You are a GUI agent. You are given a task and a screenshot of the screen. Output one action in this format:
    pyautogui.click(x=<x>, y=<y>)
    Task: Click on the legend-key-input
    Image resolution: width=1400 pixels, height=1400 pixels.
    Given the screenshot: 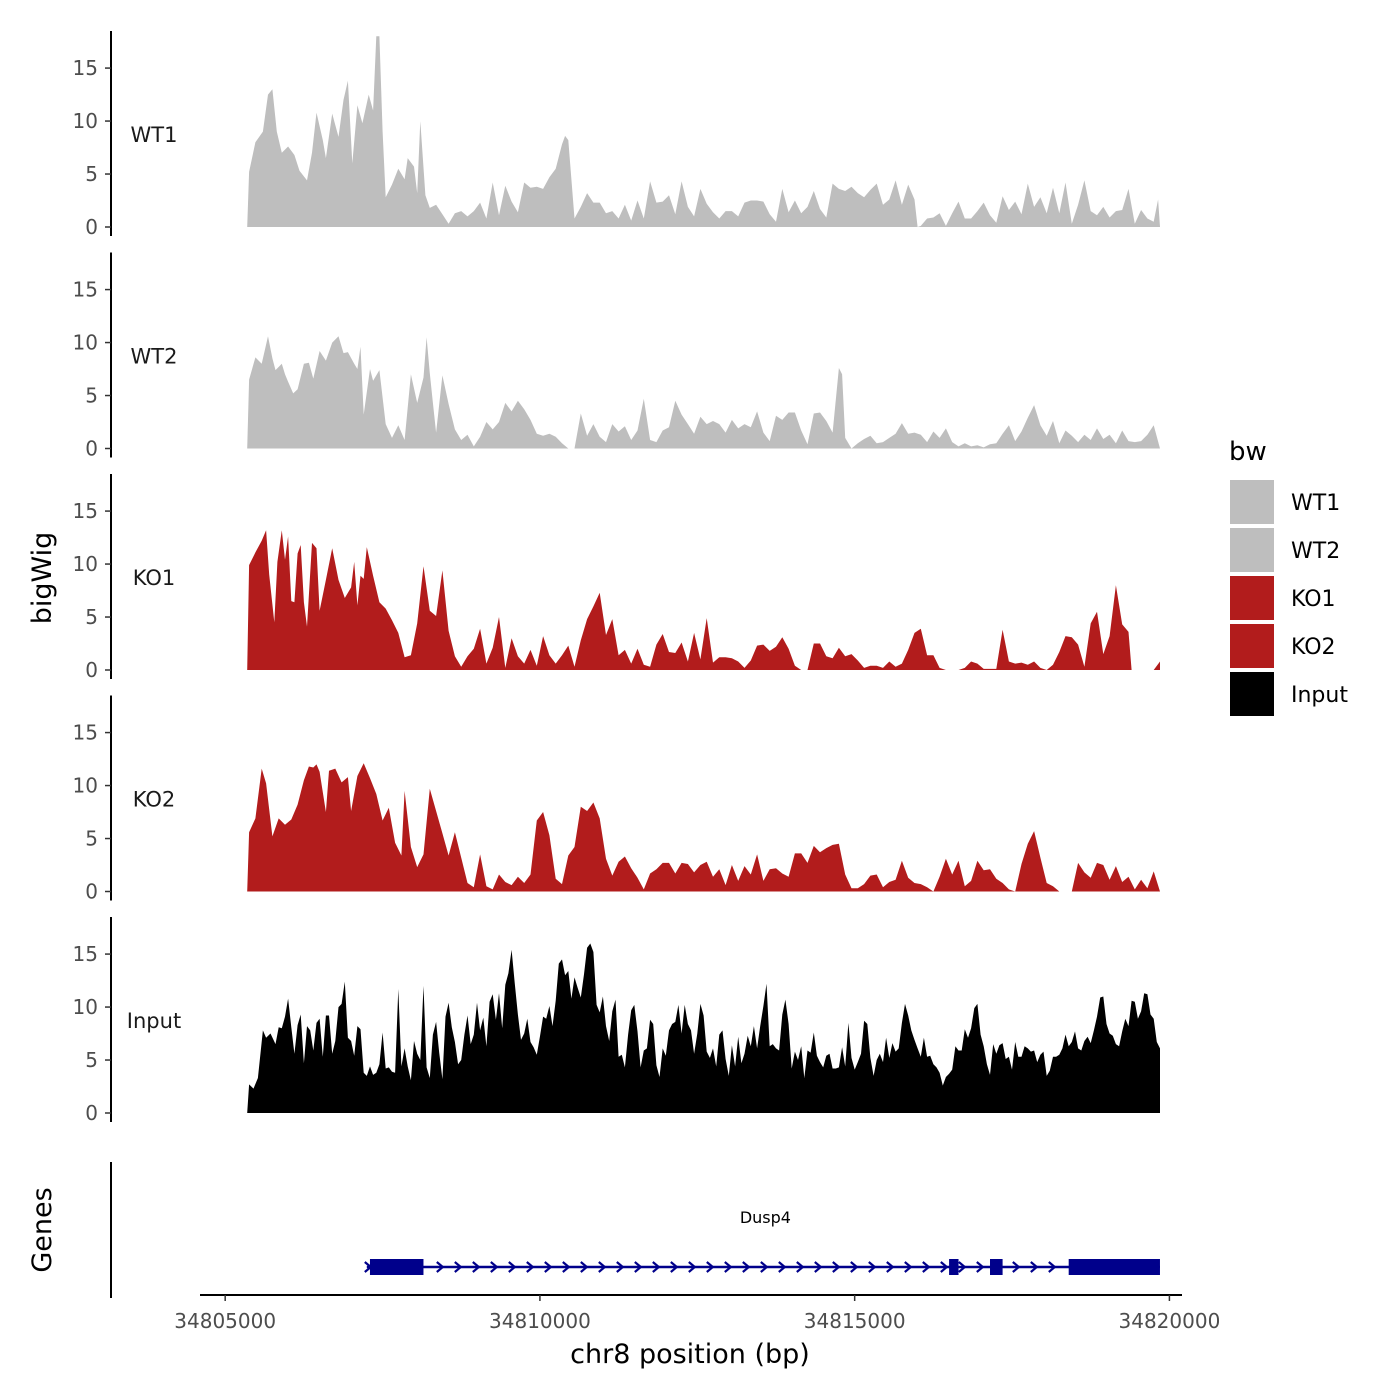 What is the action you would take?
    pyautogui.click(x=1252, y=694)
    